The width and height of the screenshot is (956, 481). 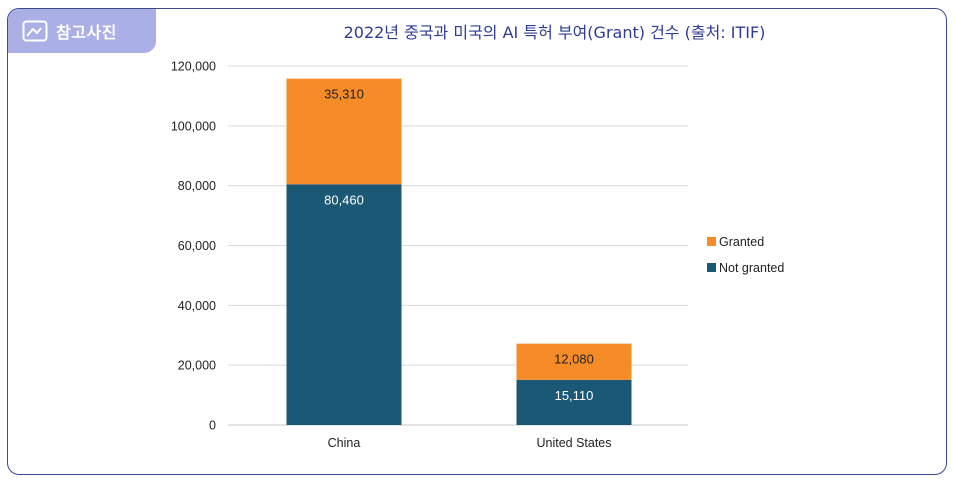 What do you see at coordinates (711, 241) in the screenshot?
I see `legend-swatch-granted` at bounding box center [711, 241].